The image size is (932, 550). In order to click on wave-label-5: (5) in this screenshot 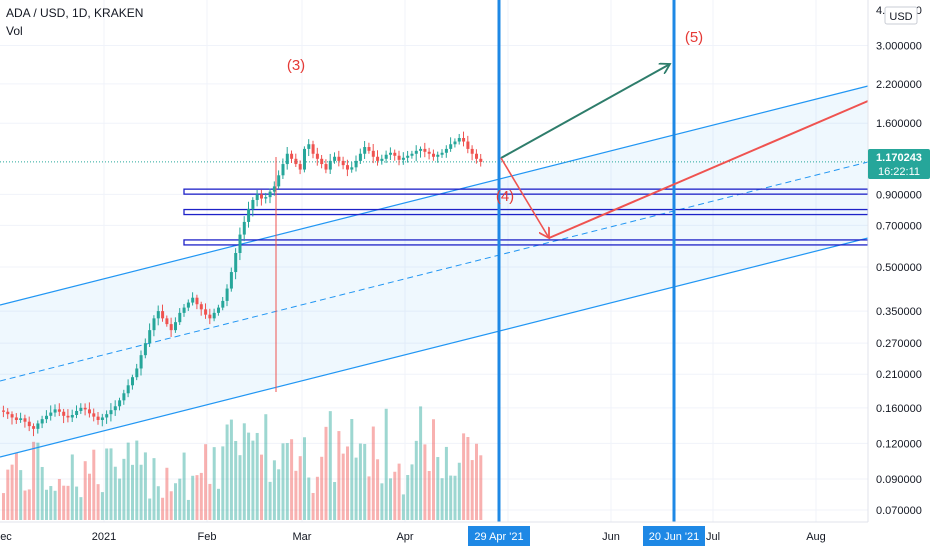, I will do `click(694, 37)`.